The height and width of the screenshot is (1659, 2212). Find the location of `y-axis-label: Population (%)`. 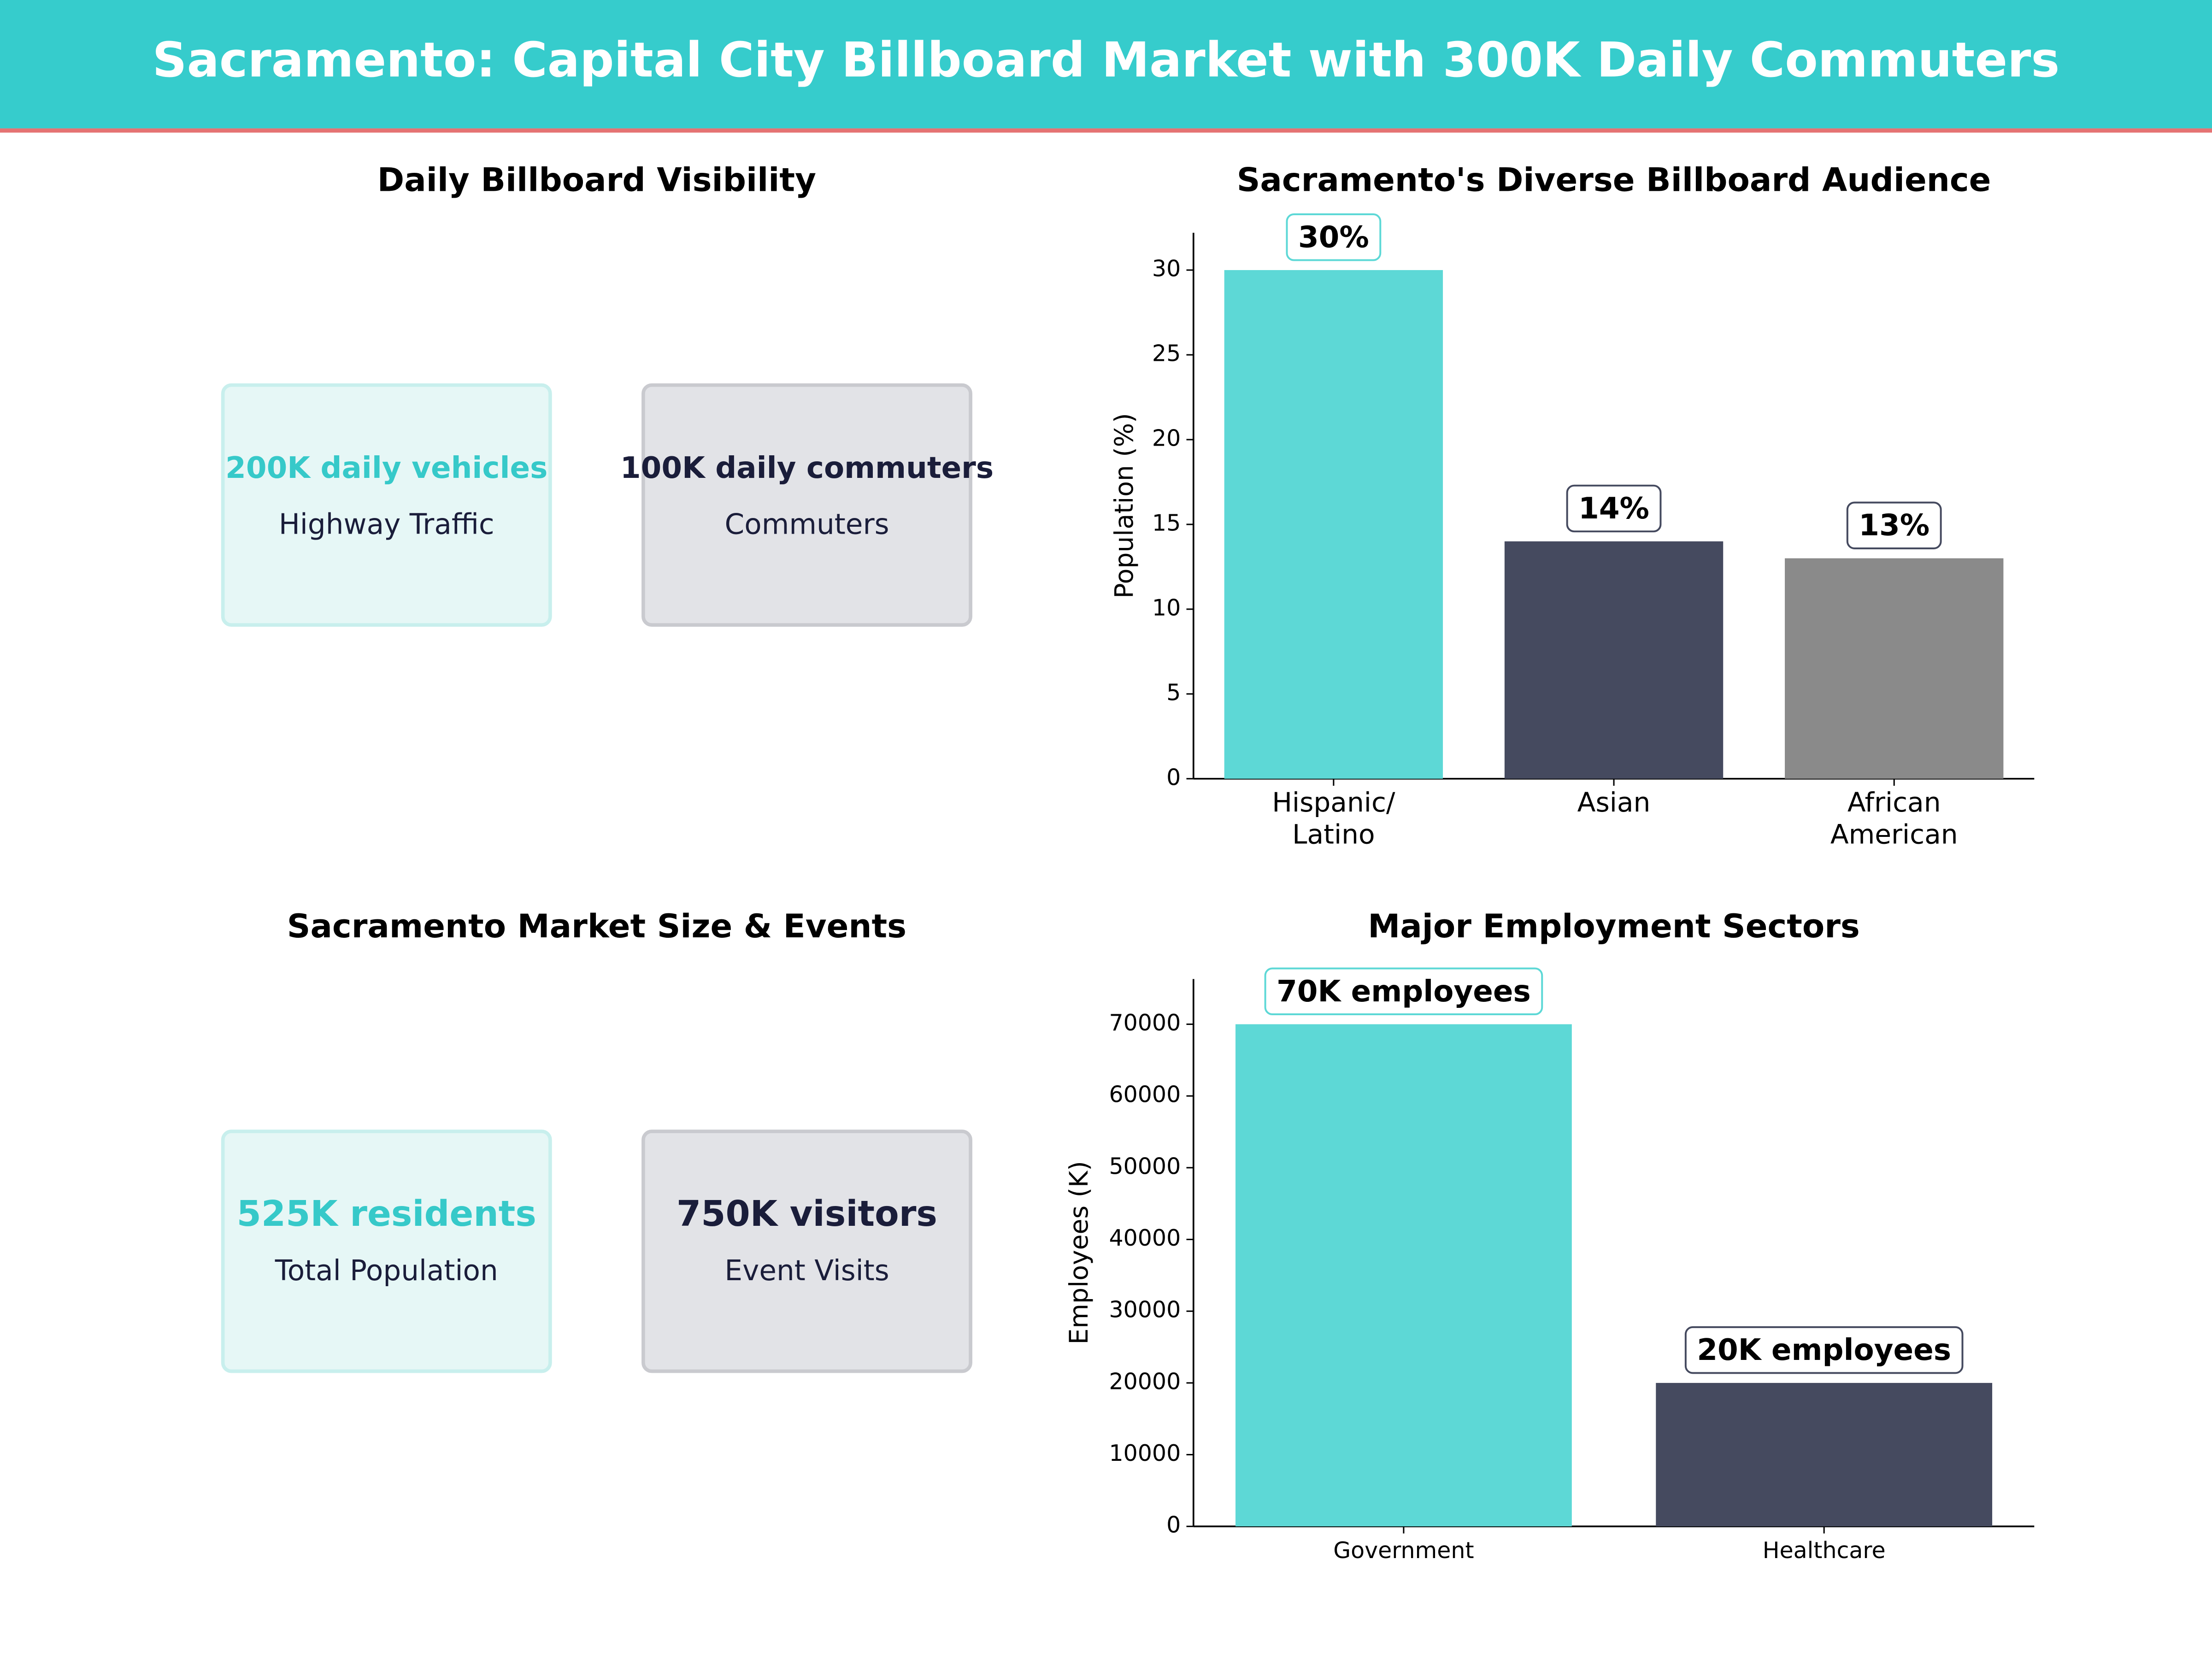

y-axis-label: Population (%) is located at coordinates (1124, 505).